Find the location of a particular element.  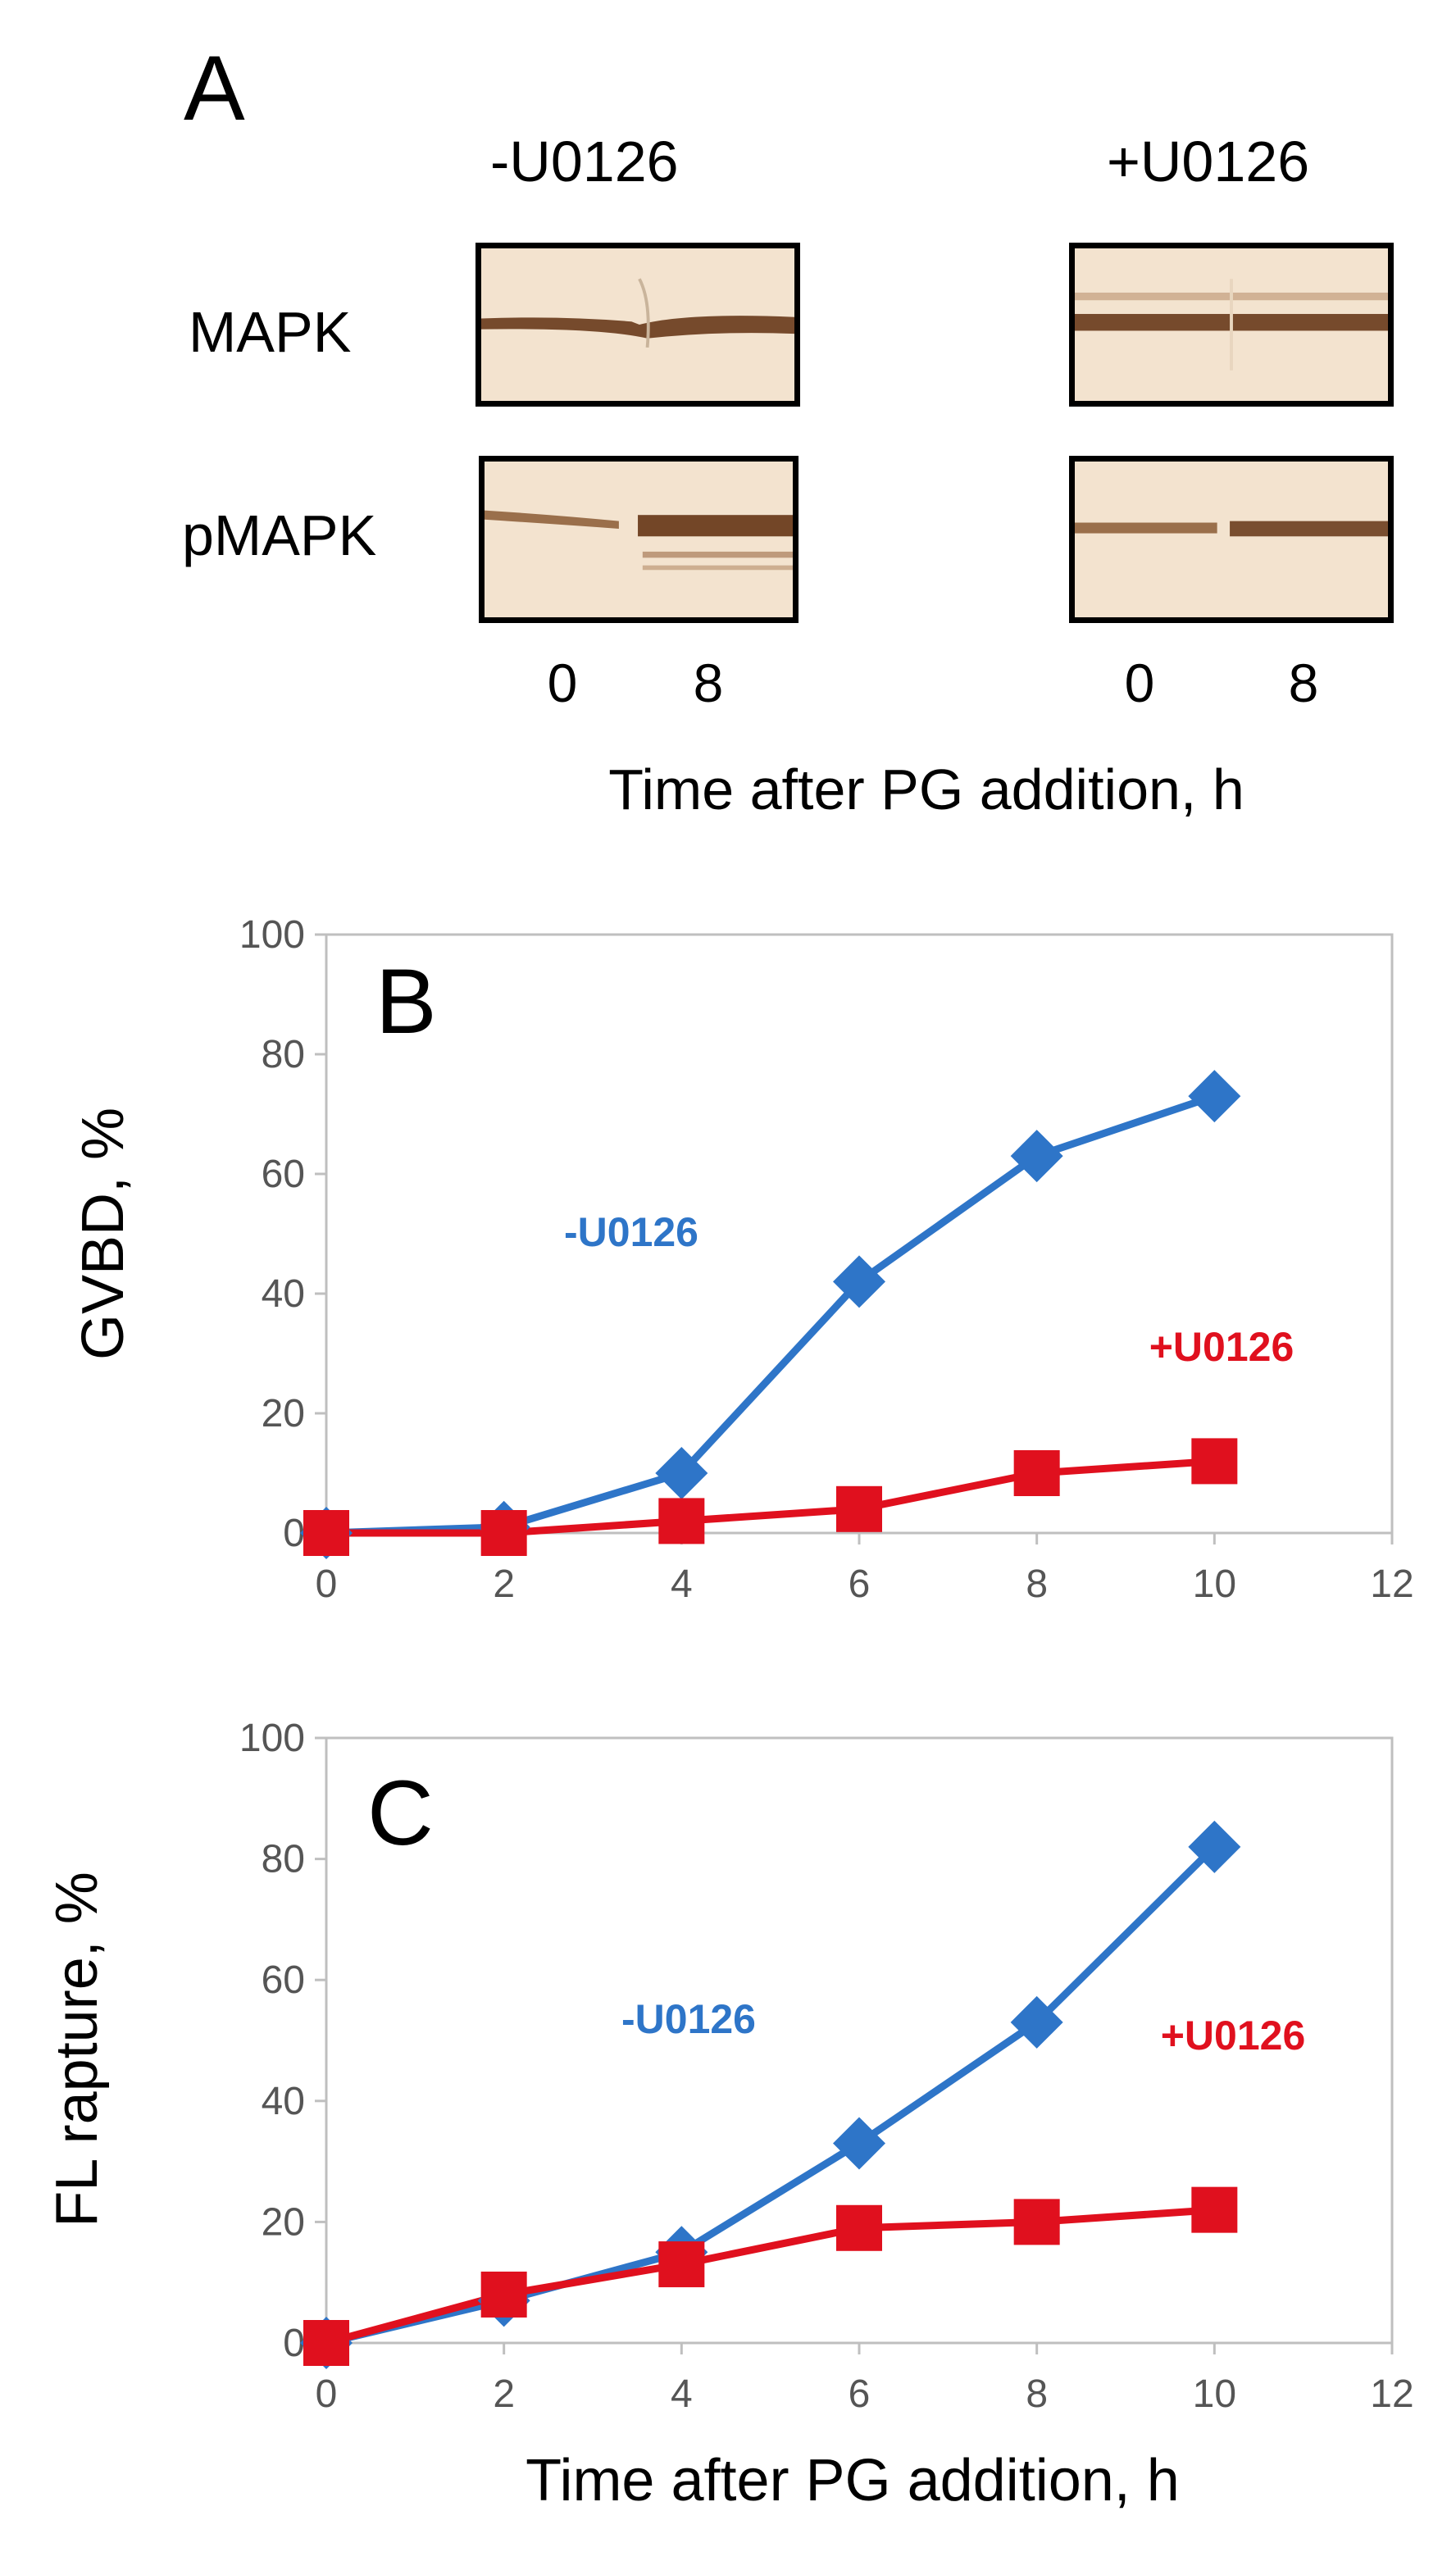

panel-a-letter: A is located at coordinates (214, 88).